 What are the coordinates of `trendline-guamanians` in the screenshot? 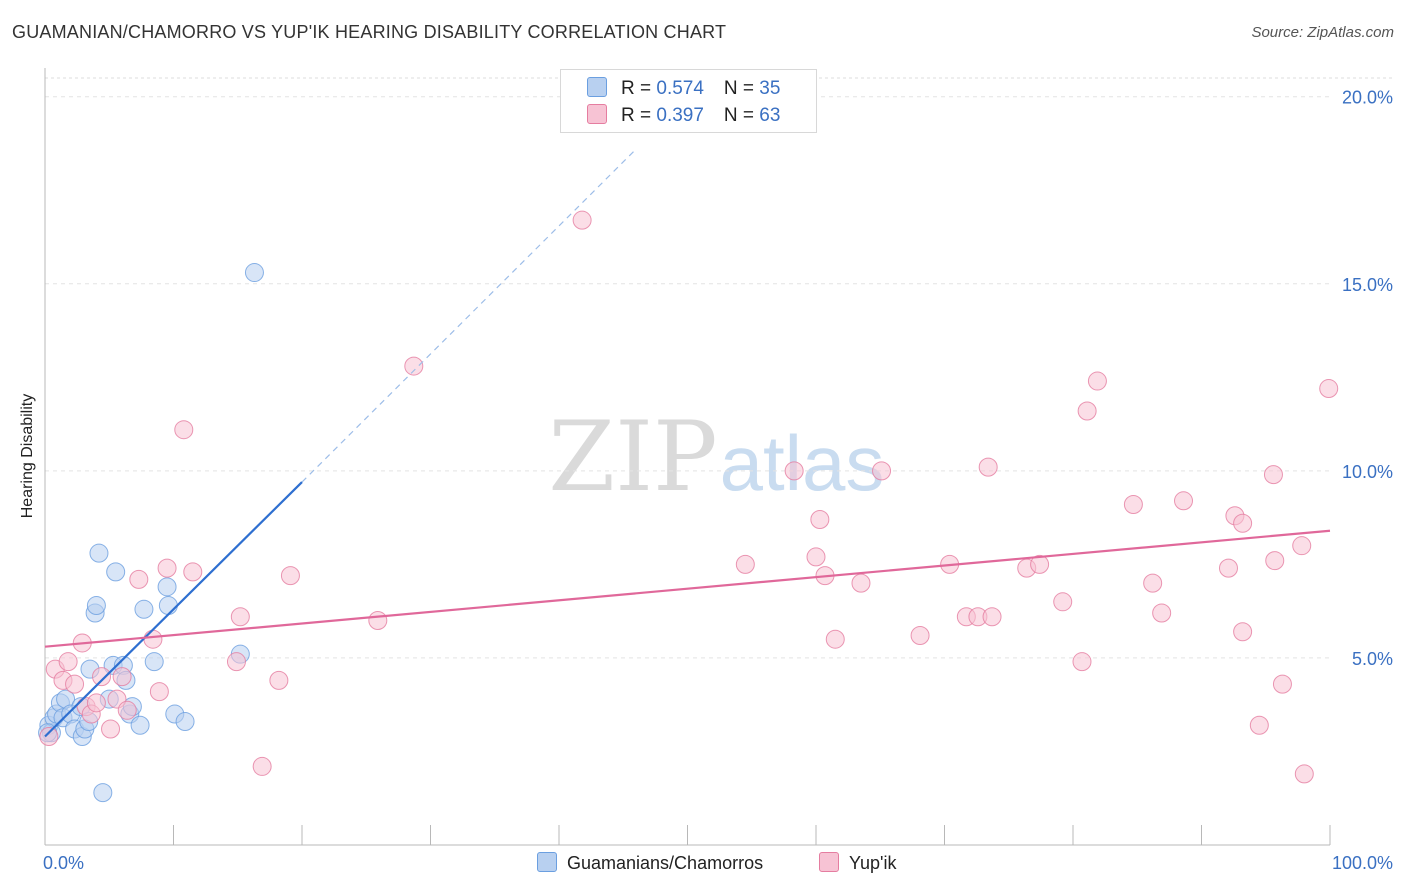 It's located at (173, 609).